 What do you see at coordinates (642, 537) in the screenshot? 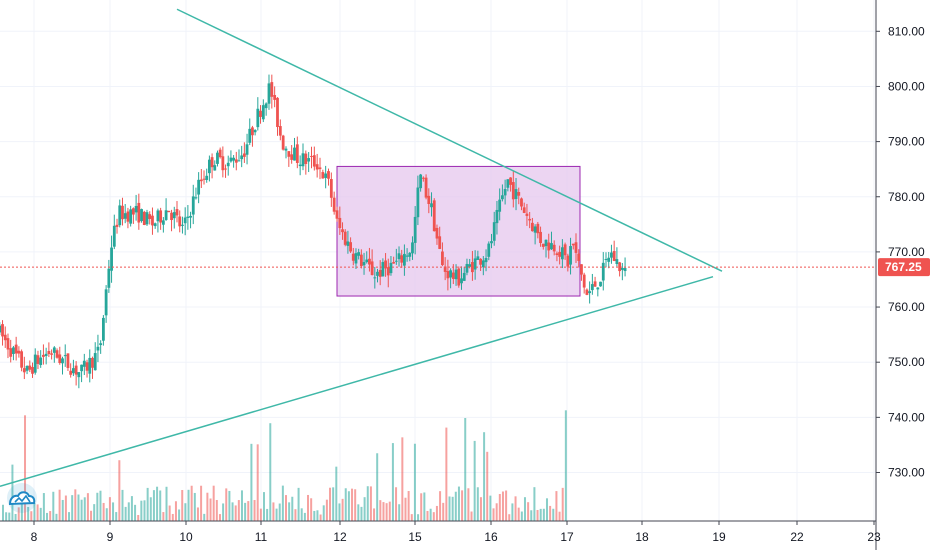
I see `x-tick-label: 18` at bounding box center [642, 537].